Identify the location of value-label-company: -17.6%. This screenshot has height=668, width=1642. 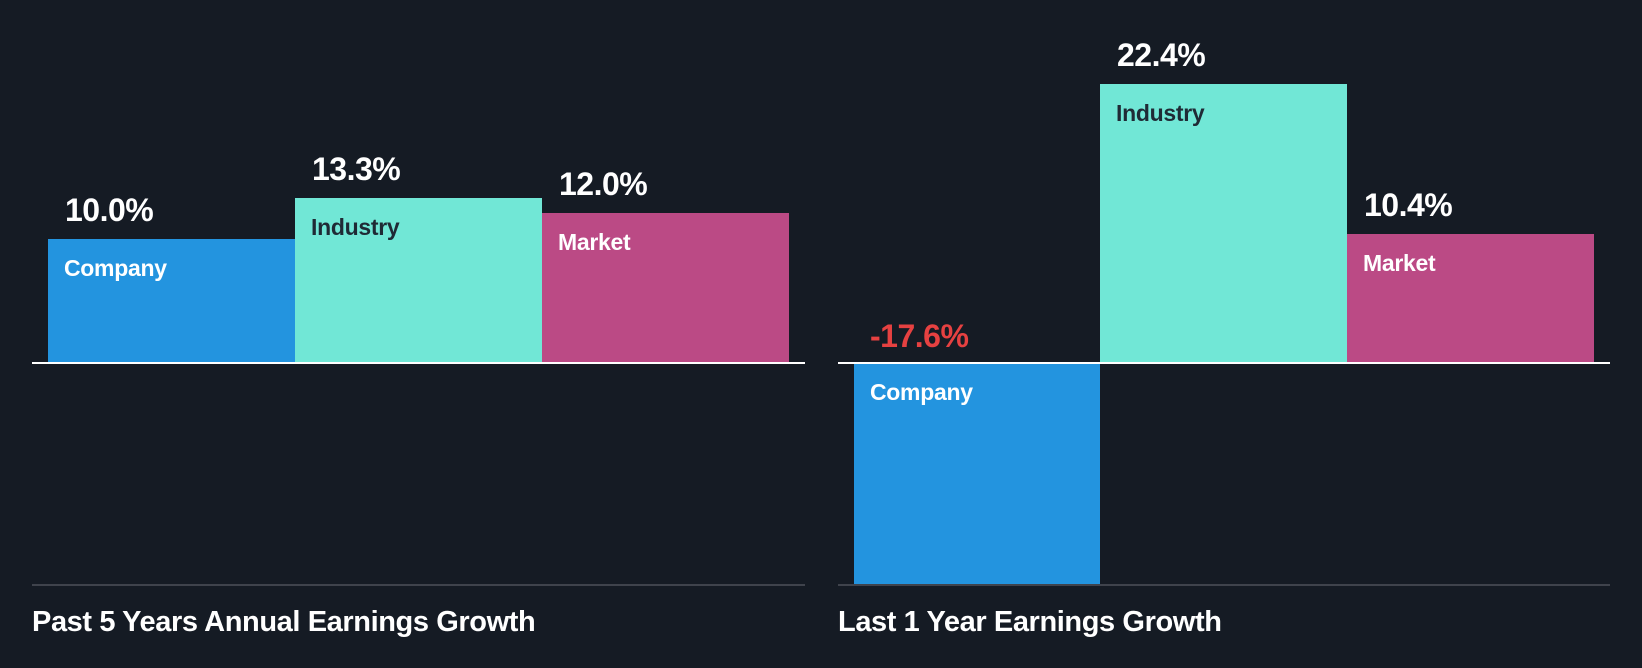
(919, 336).